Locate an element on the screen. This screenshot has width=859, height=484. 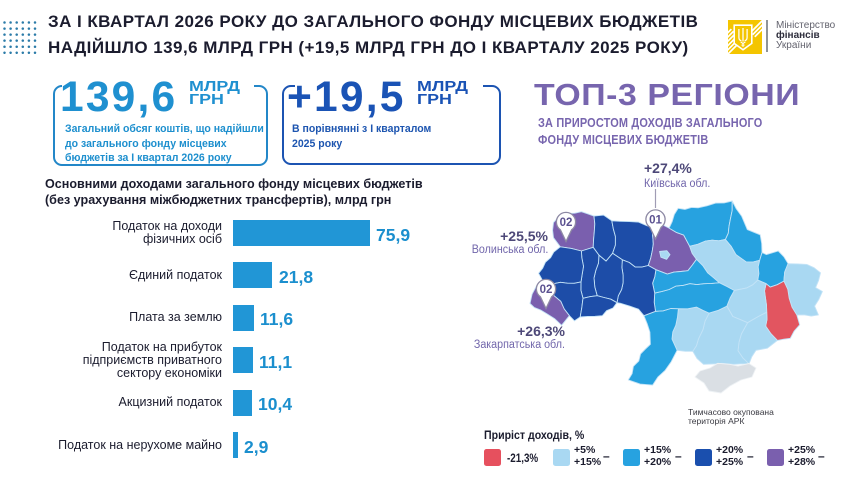
svg-text: 01 is located at coordinates (655, 221).